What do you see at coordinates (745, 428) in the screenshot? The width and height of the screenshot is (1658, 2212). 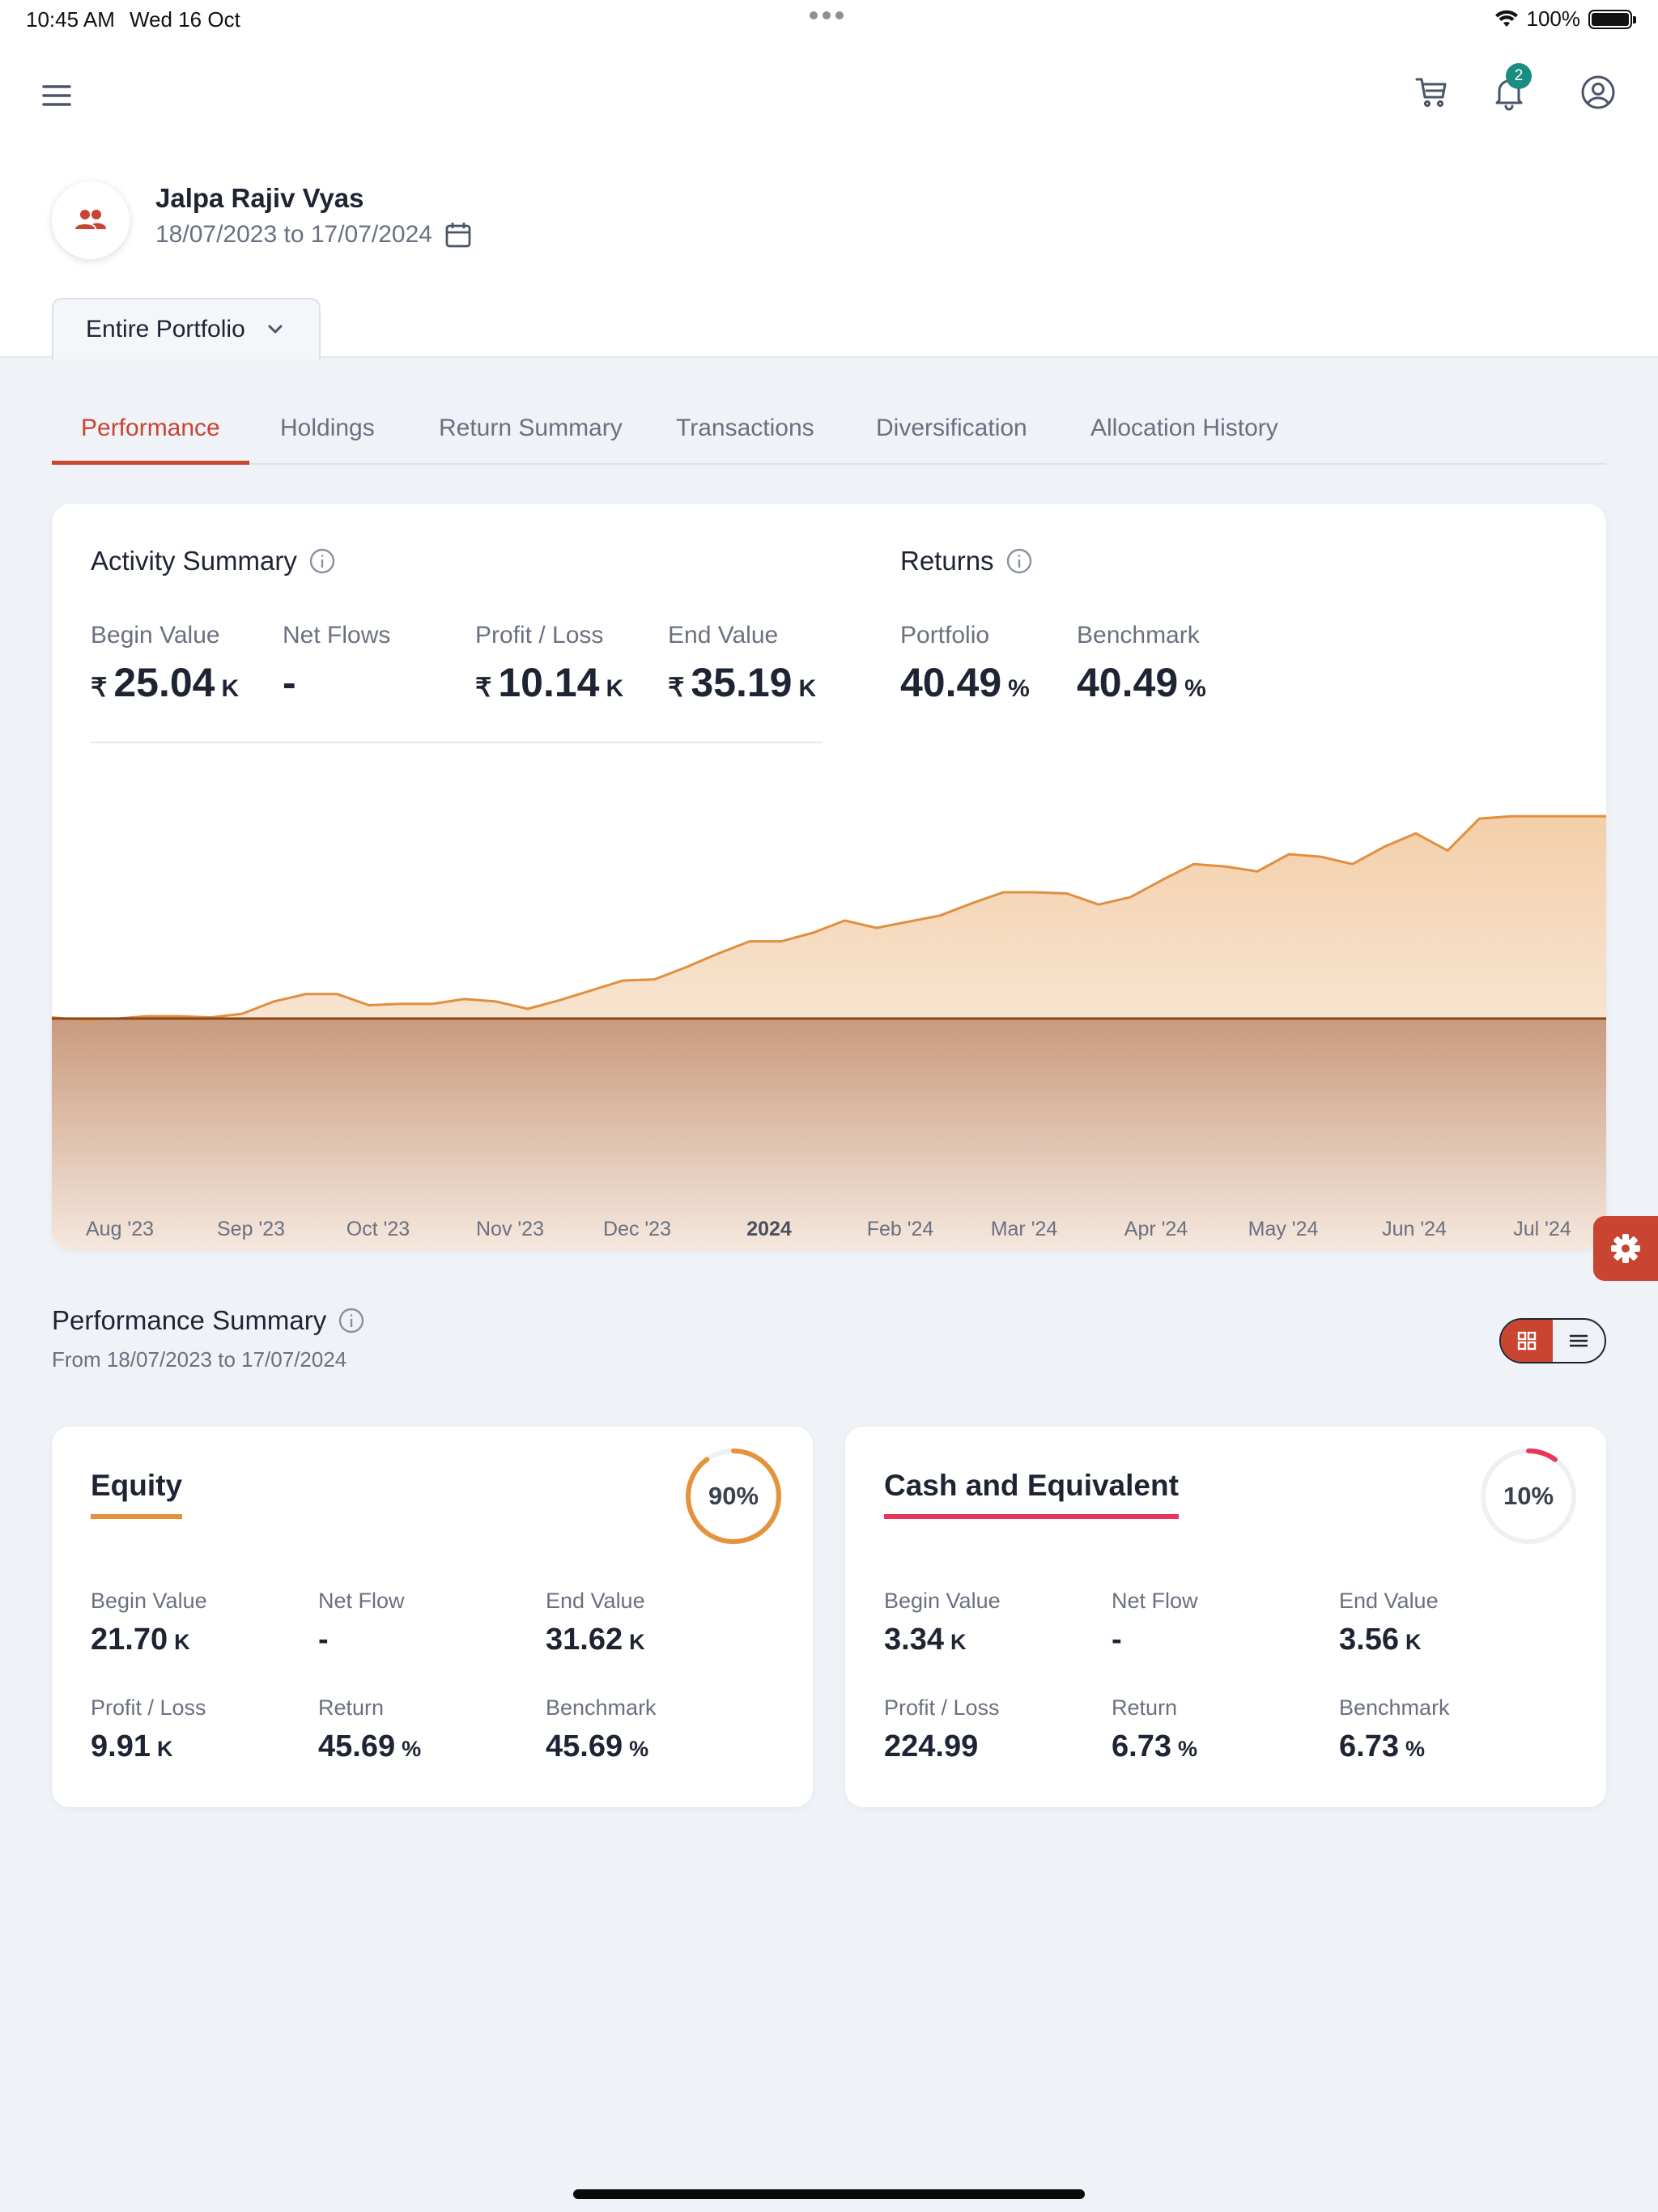 I see `tab-transactions: Transactions` at bounding box center [745, 428].